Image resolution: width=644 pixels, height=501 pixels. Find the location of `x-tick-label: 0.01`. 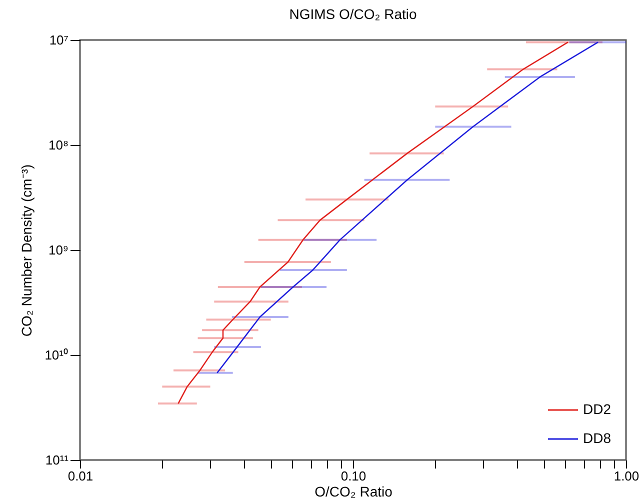

x-tick-label: 0.01 is located at coordinates (81, 476).